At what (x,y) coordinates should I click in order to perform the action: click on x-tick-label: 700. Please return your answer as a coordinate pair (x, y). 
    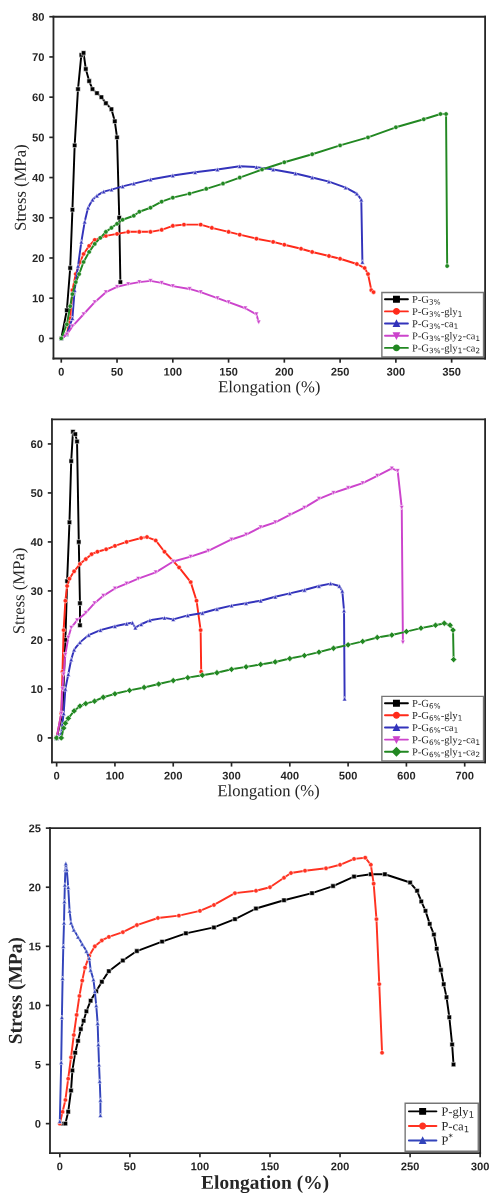
    Looking at the image, I should click on (464, 775).